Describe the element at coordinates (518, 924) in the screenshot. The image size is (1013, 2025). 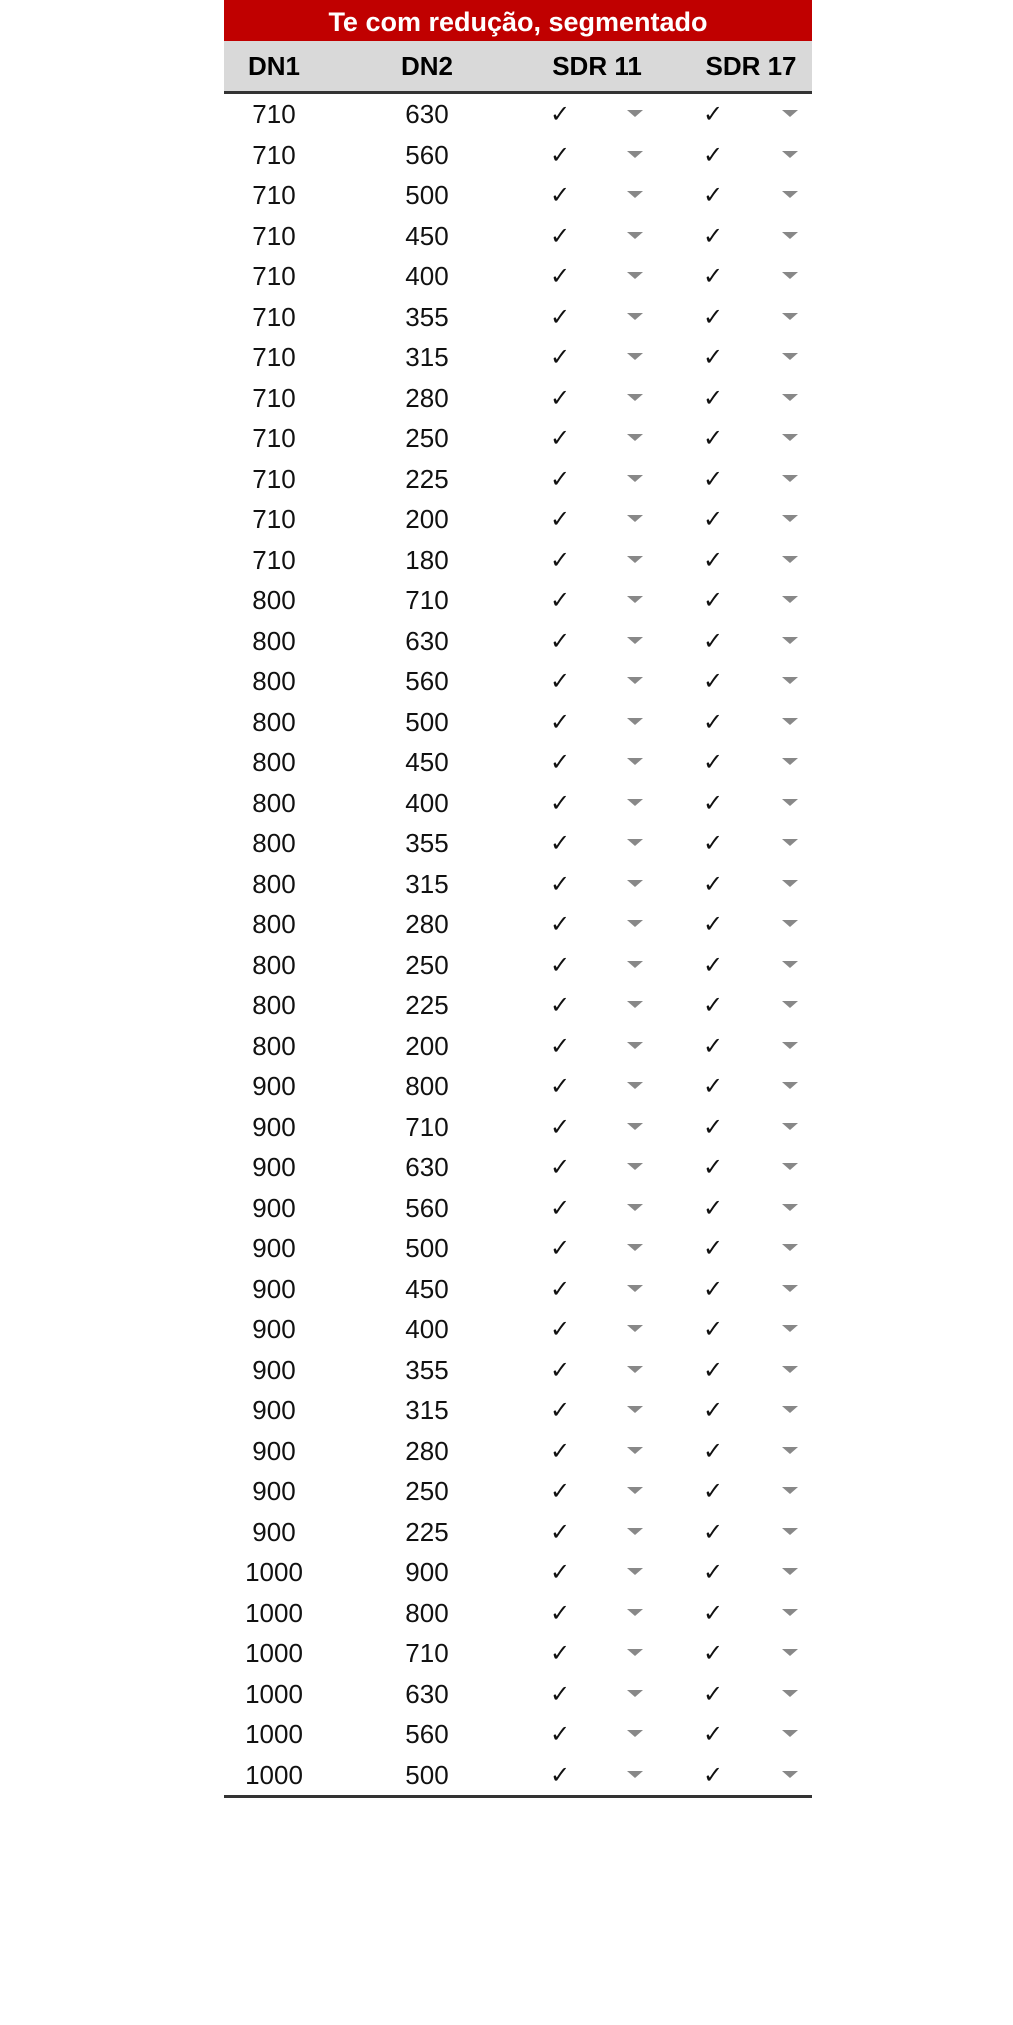
I see `table-row: 800 280 ✓ ✓` at that location.